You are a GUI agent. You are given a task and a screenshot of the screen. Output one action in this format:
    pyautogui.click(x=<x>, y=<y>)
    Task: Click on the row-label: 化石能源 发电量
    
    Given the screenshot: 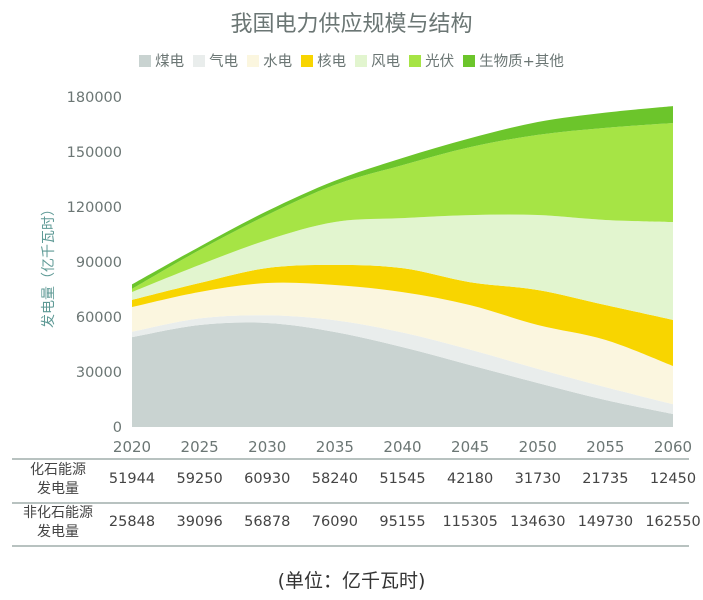 What is the action you would take?
    pyautogui.click(x=58, y=479)
    